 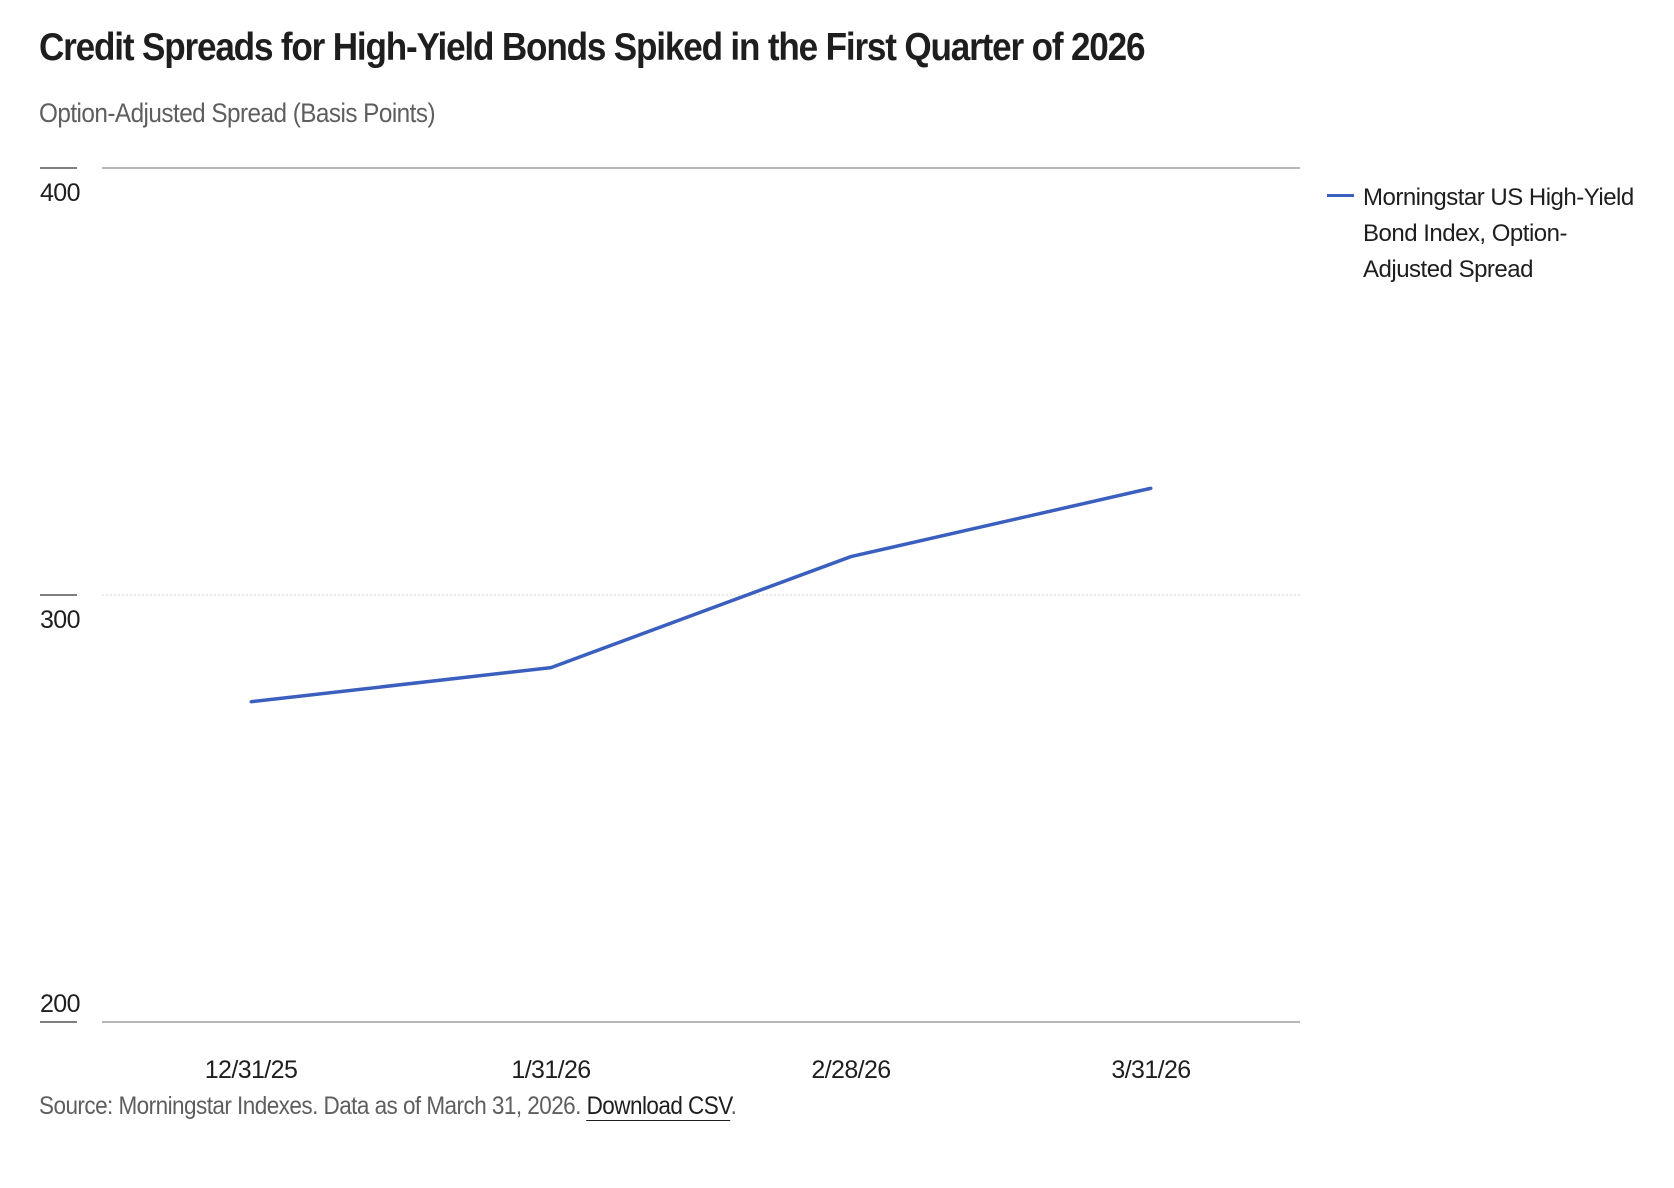 I want to click on x-tick-label: 2/28/26, so click(x=850, y=1070).